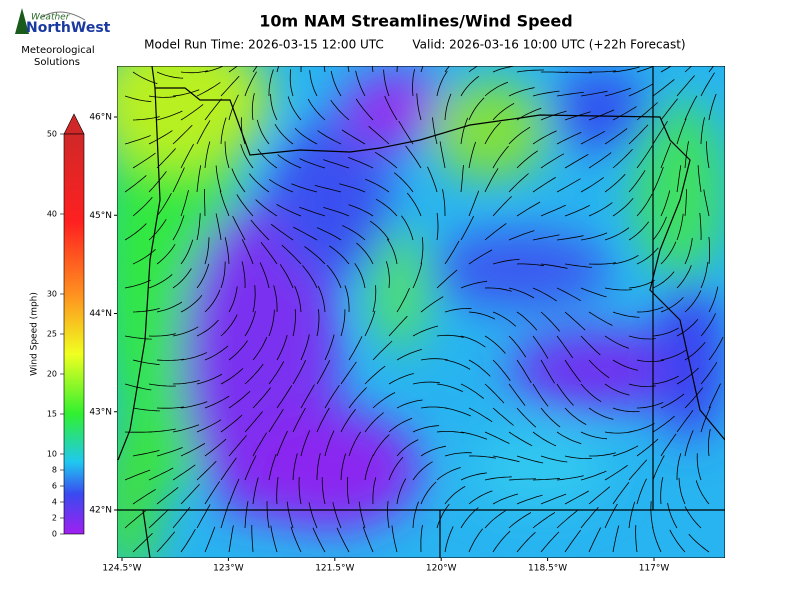  I want to click on field-blob, so click(400, 290).